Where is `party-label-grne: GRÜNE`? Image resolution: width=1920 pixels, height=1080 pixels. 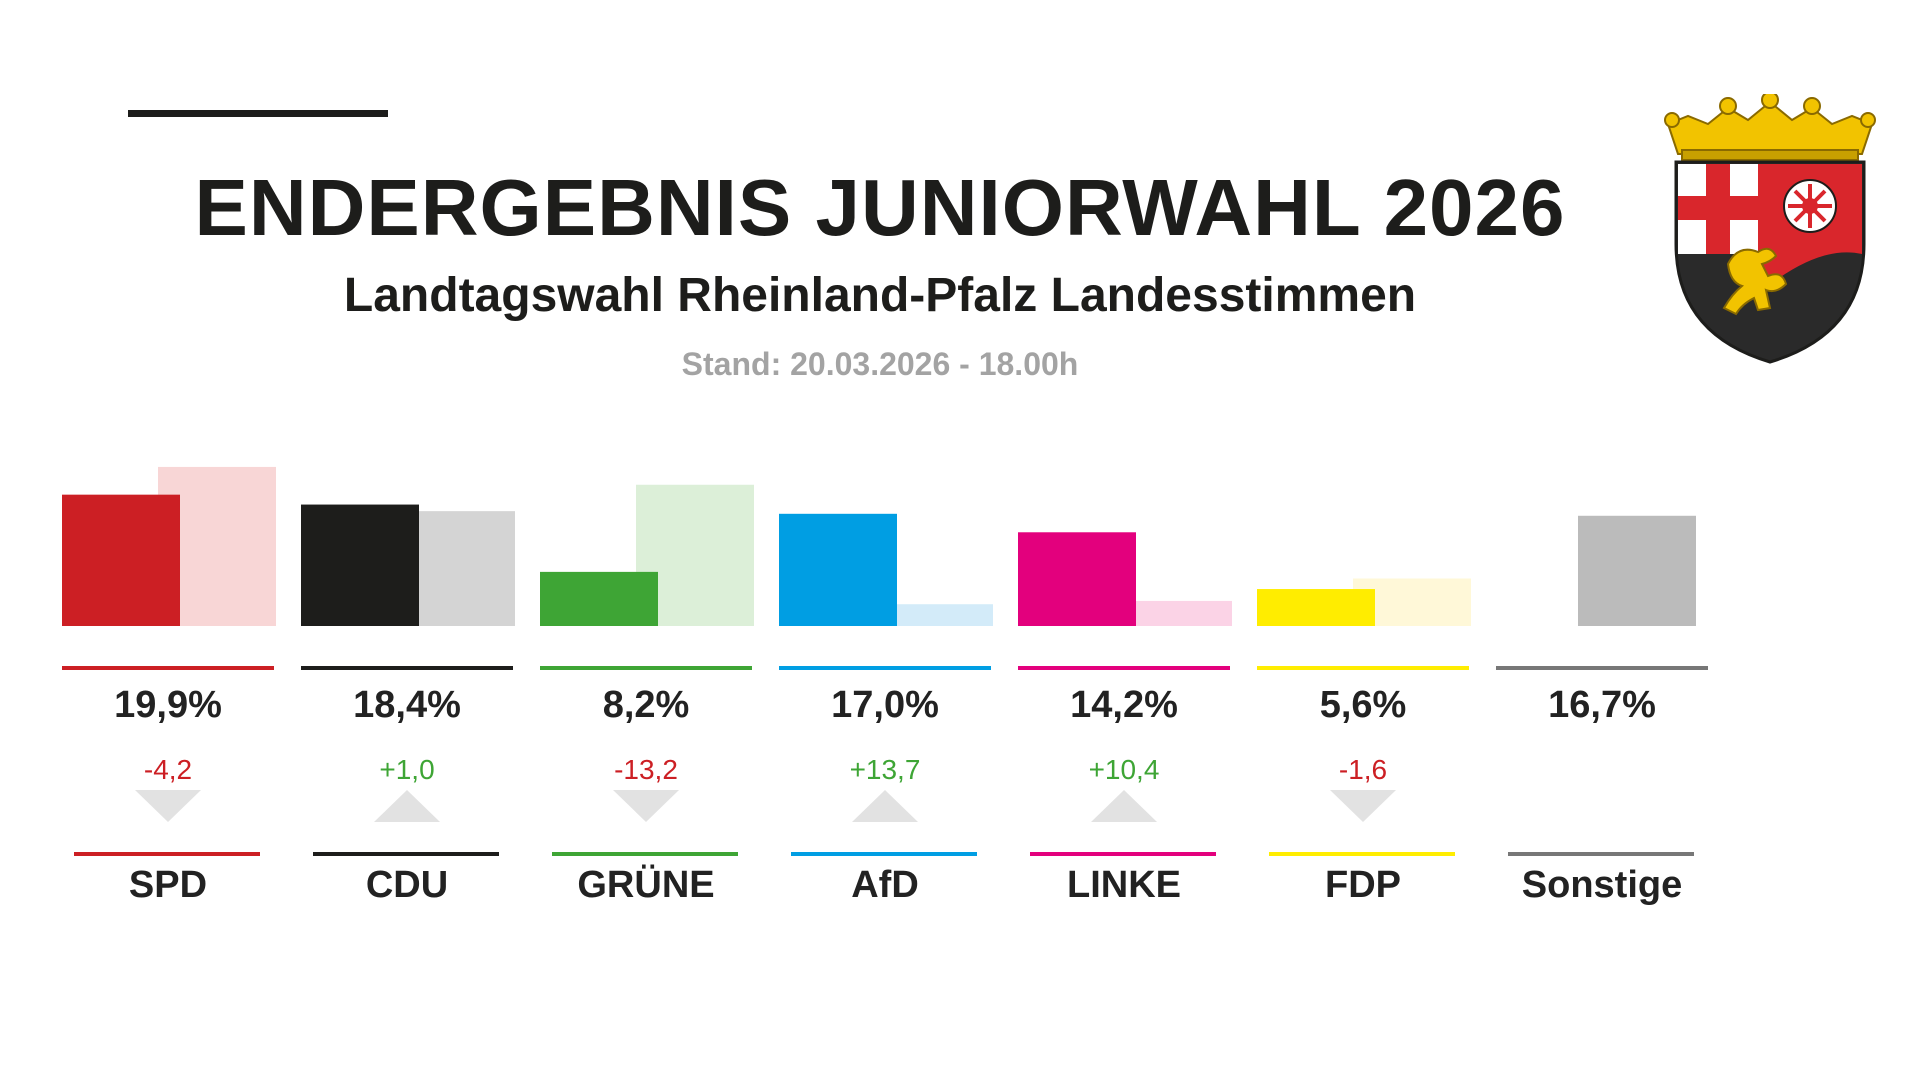
party-label-grne: GRÜNE is located at coordinates (646, 885).